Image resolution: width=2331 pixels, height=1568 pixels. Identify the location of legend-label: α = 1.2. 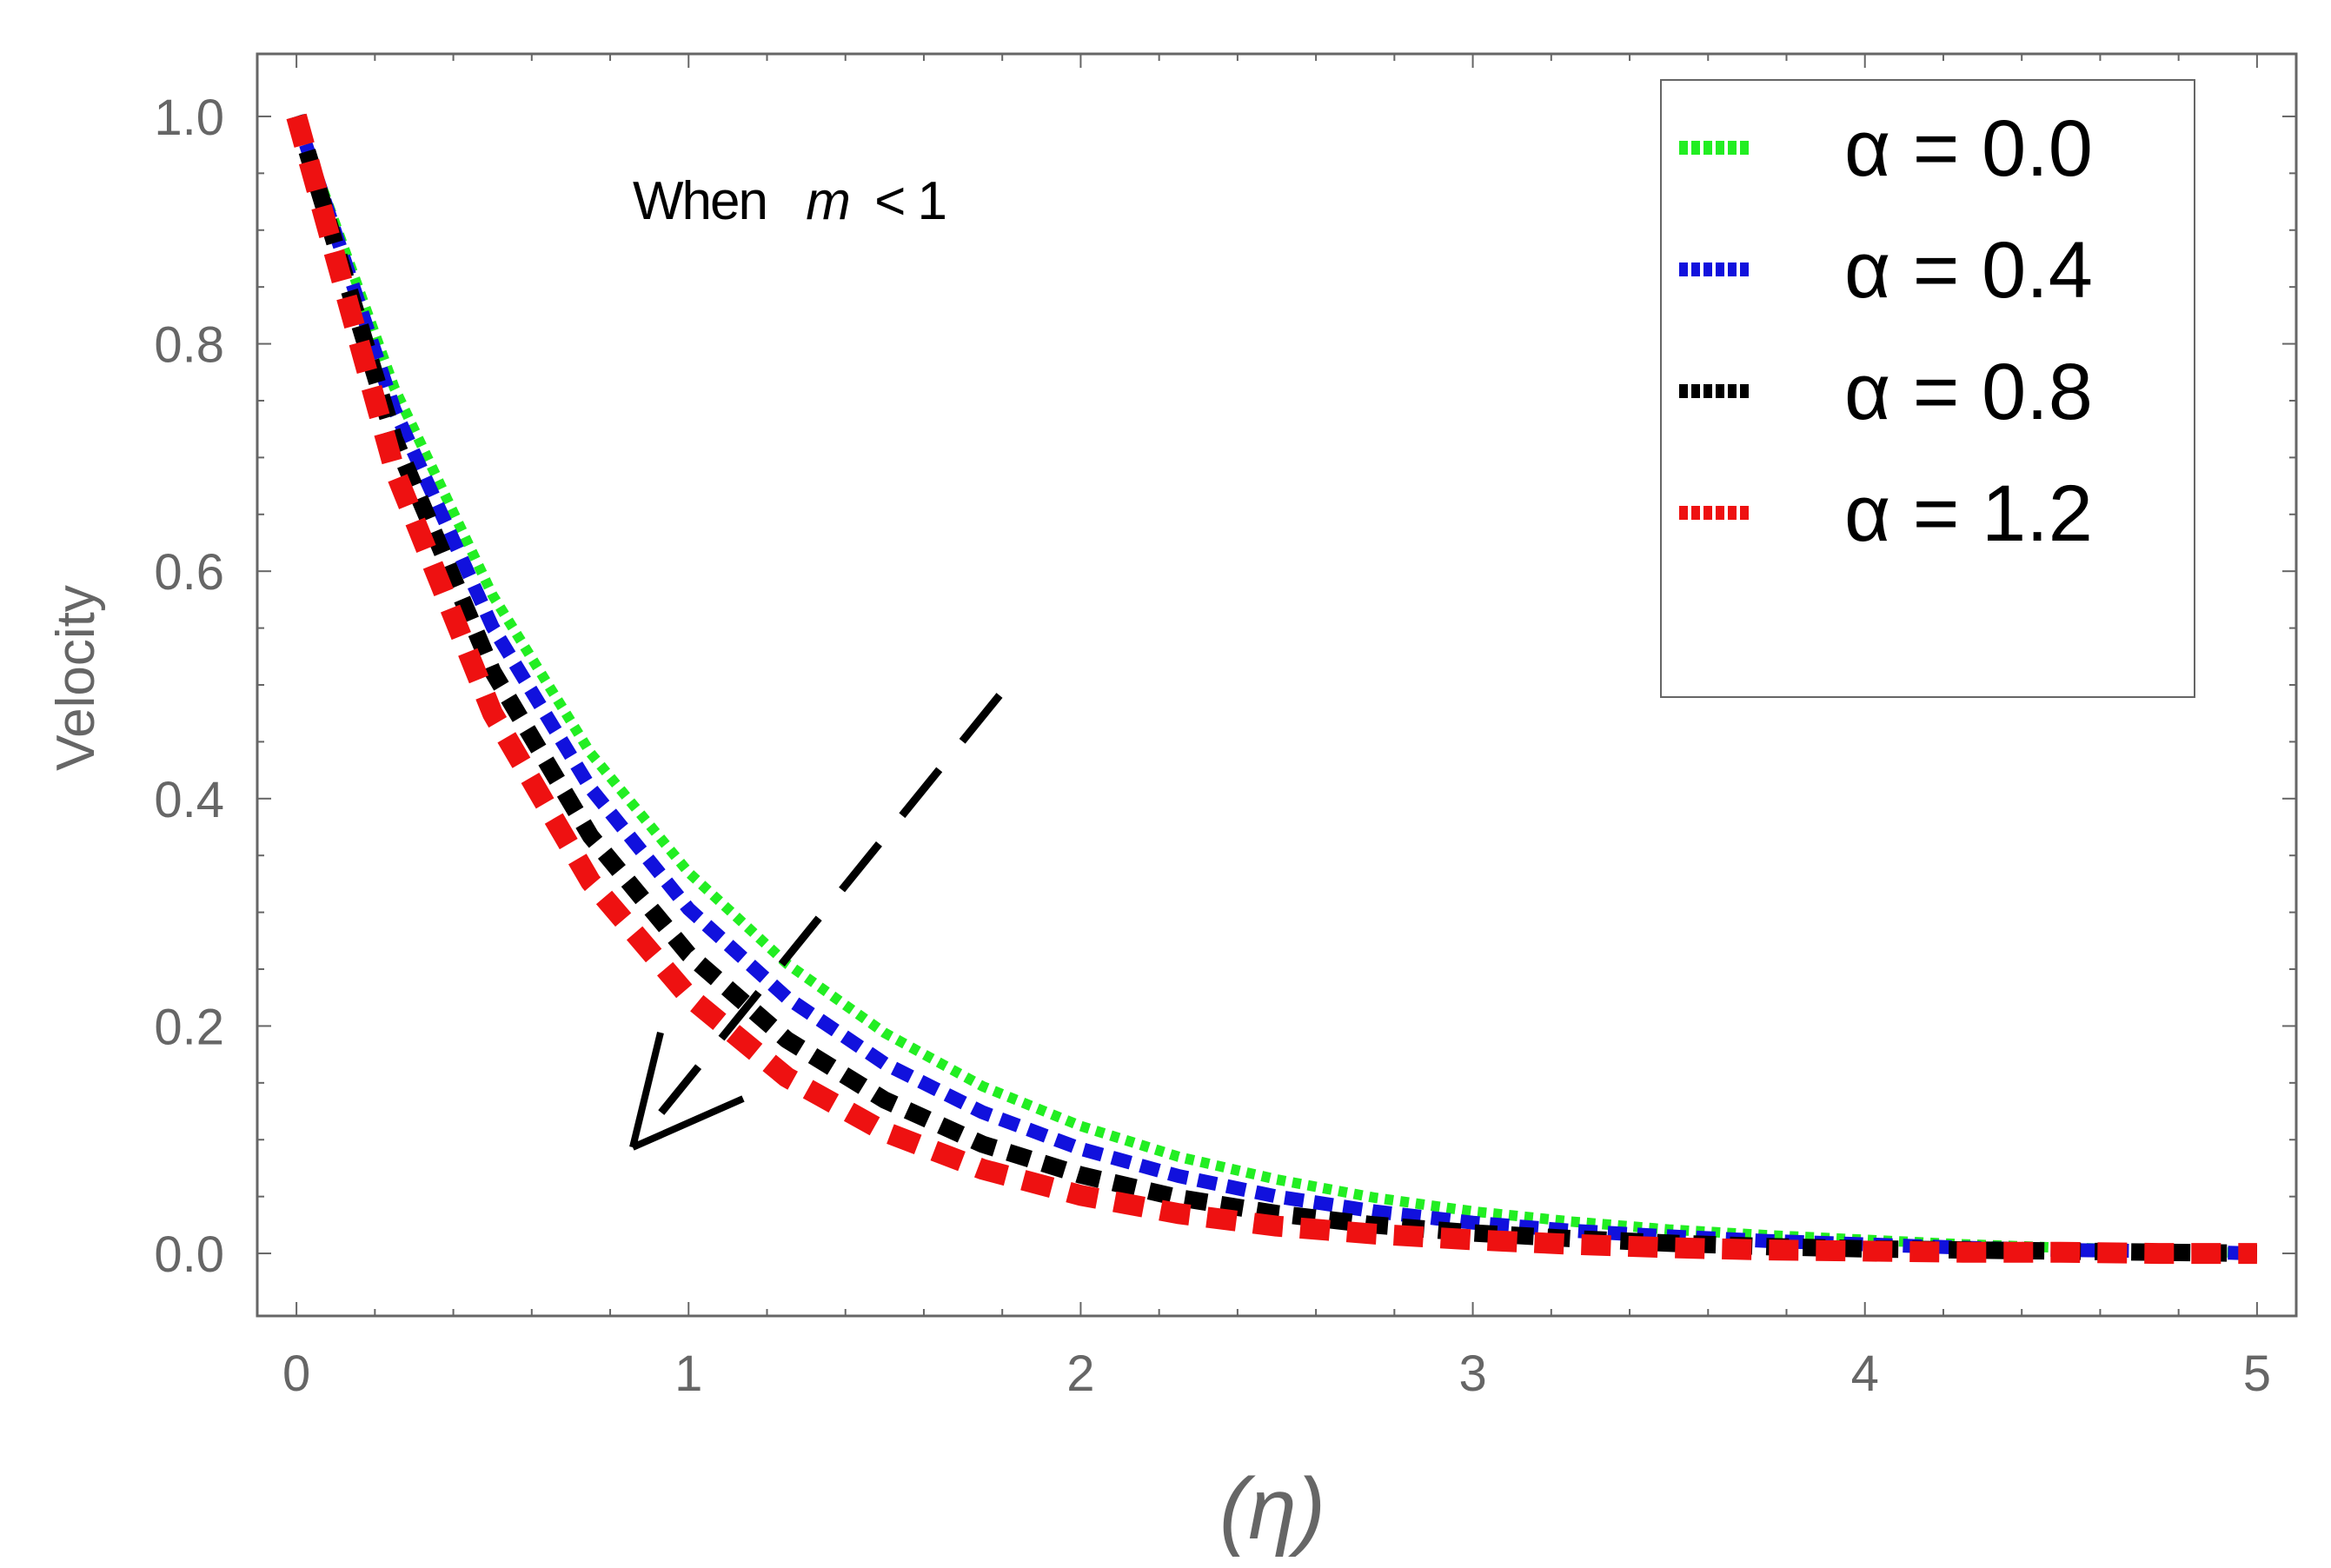
(1968, 513).